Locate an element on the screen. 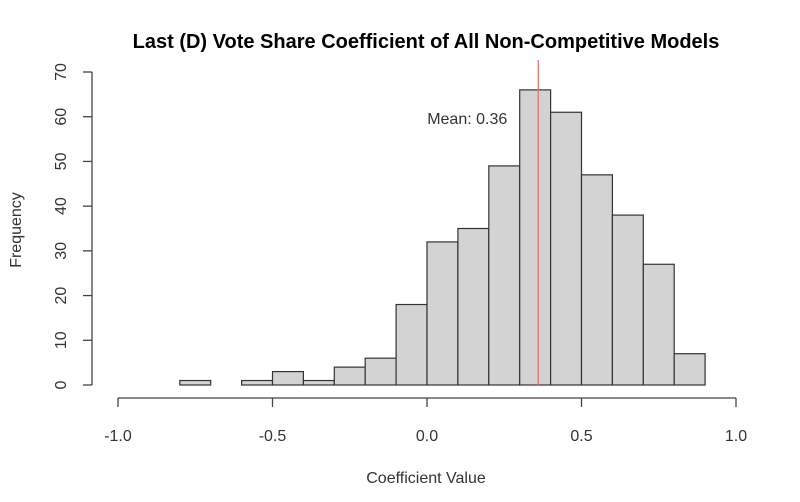 This screenshot has width=800, height=502. mean-annotation: Mean: 0.36 is located at coordinates (467, 119).